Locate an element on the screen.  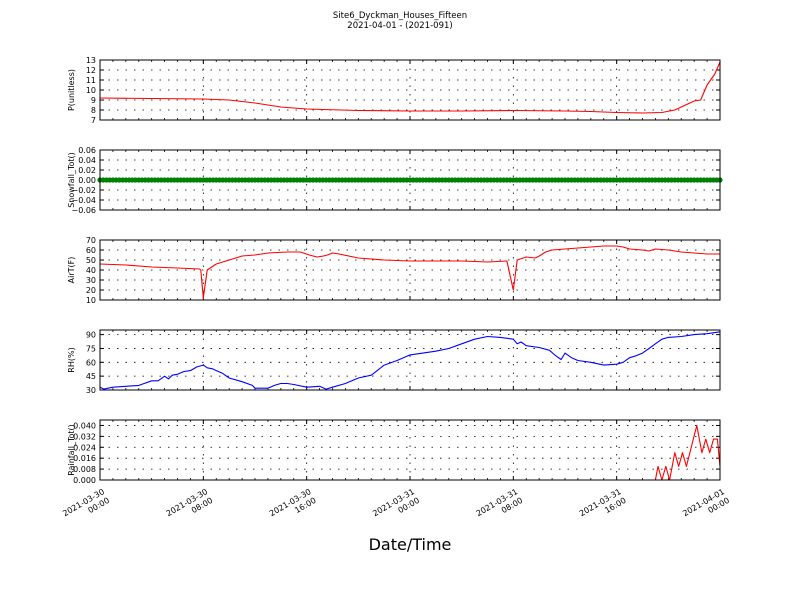
y-tick-label: 0.06 is located at coordinates (87, 150).